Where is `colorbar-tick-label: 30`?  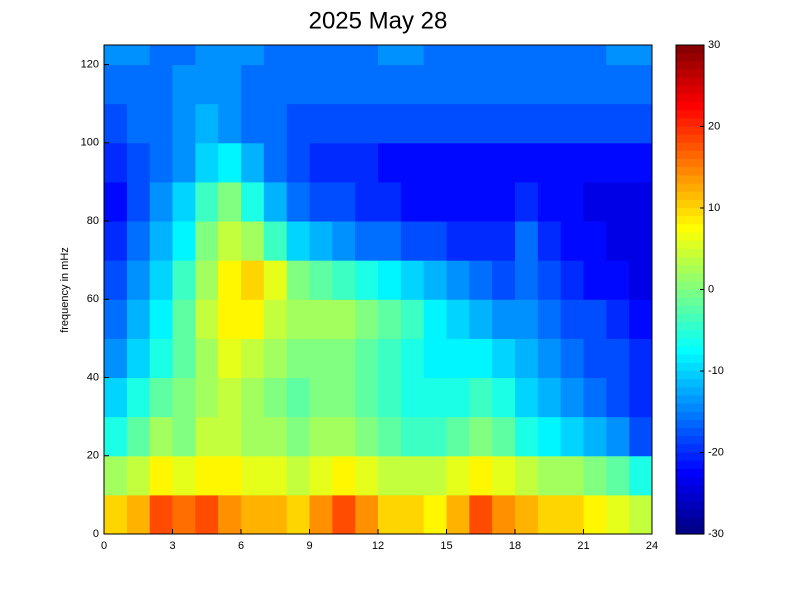
colorbar-tick-label: 30 is located at coordinates (714, 45).